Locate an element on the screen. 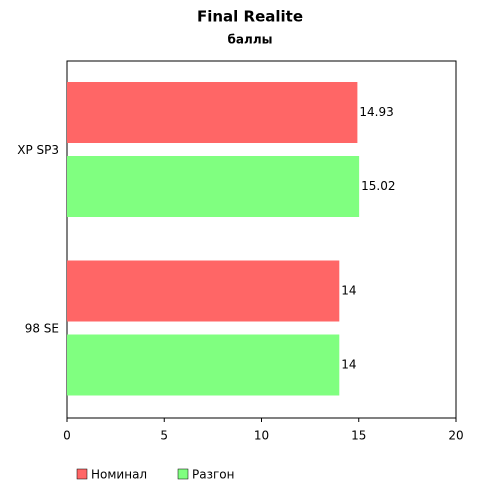 The image size is (500, 504). y-tick-label: 98 SE is located at coordinates (42, 328).